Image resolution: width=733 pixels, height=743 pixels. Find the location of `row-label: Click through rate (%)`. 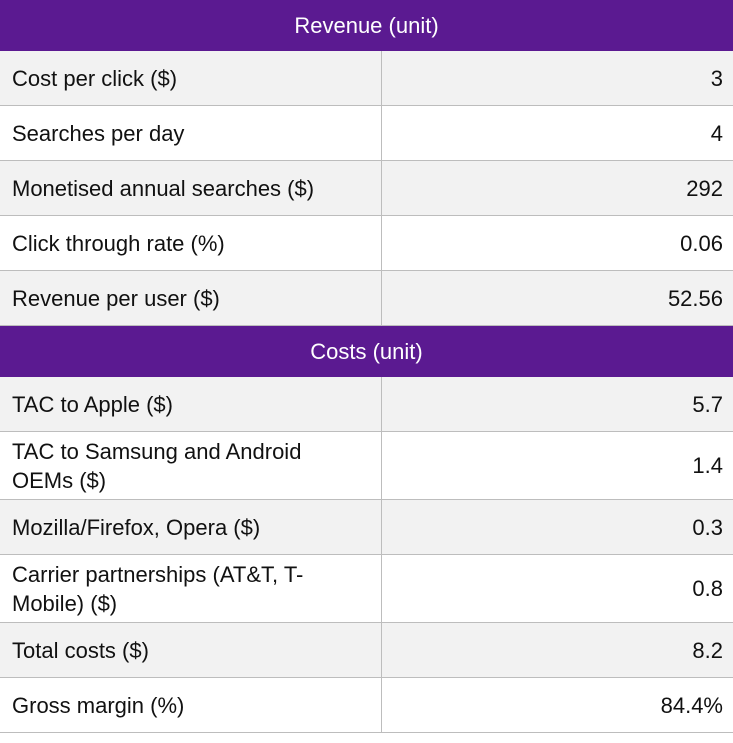

row-label: Click through rate (%) is located at coordinates (191, 243).